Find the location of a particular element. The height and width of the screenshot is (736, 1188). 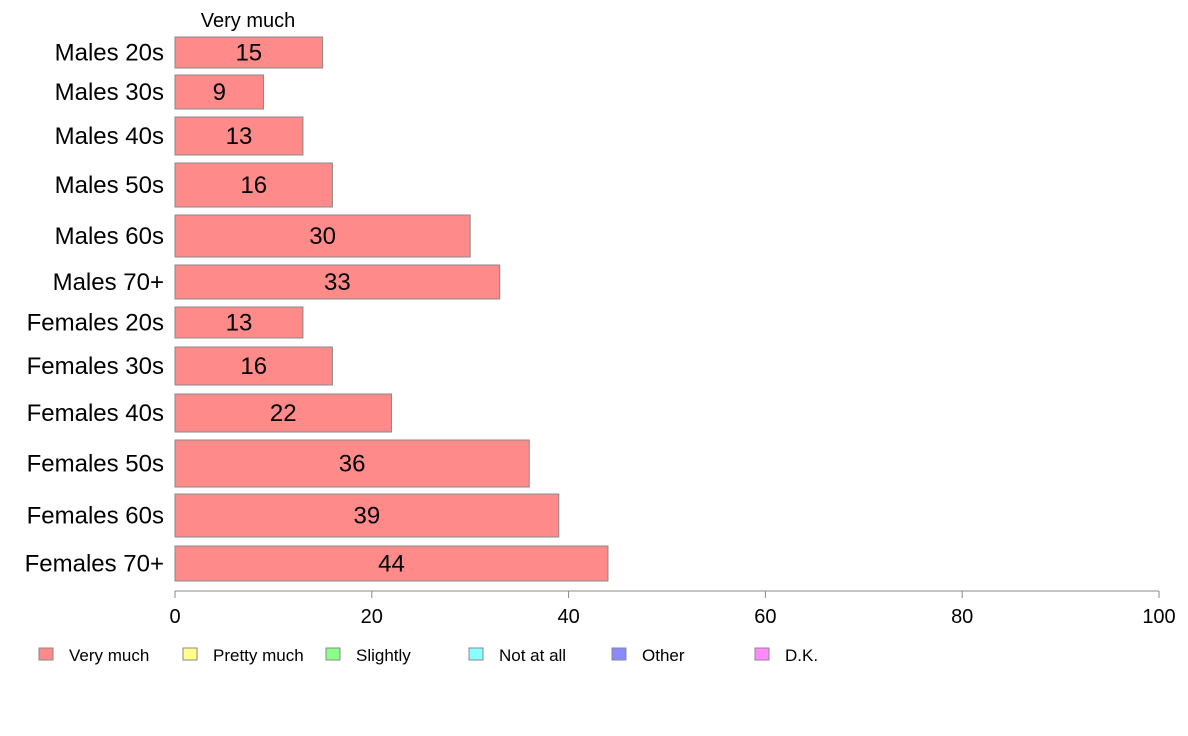

legend-label: Not at all is located at coordinates (532, 655).